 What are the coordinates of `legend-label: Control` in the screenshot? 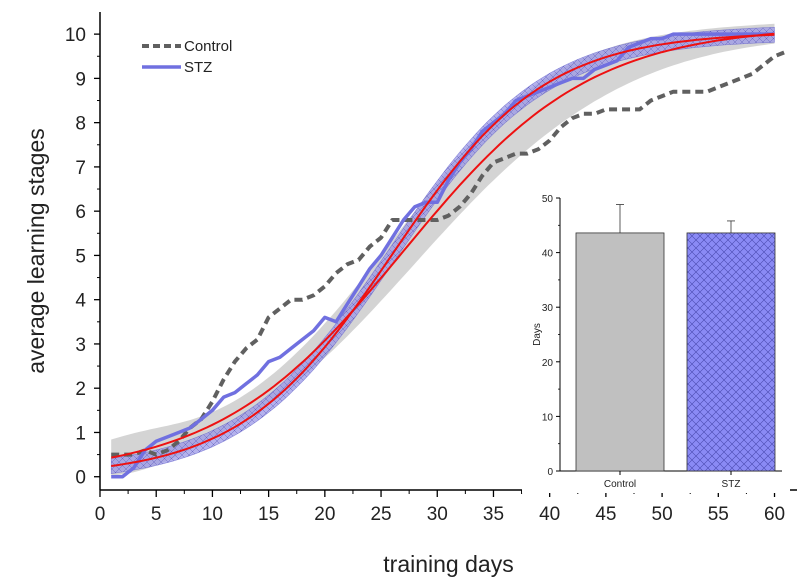 It's located at (208, 46).